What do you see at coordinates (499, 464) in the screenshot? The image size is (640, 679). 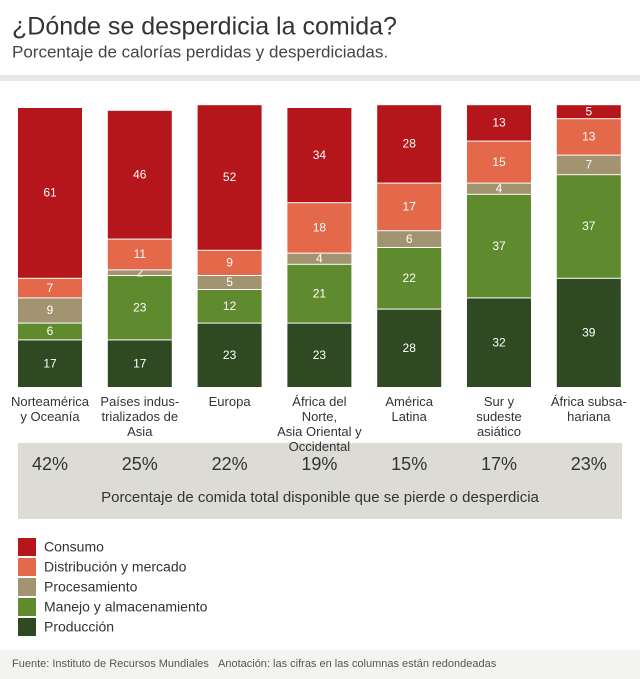 I see `loss-share: 17%` at bounding box center [499, 464].